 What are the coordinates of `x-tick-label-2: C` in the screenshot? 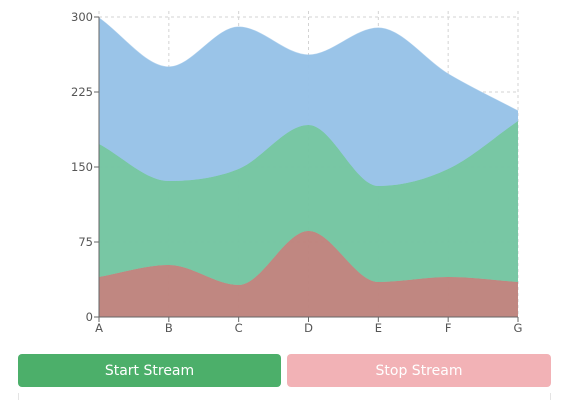 It's located at (239, 328).